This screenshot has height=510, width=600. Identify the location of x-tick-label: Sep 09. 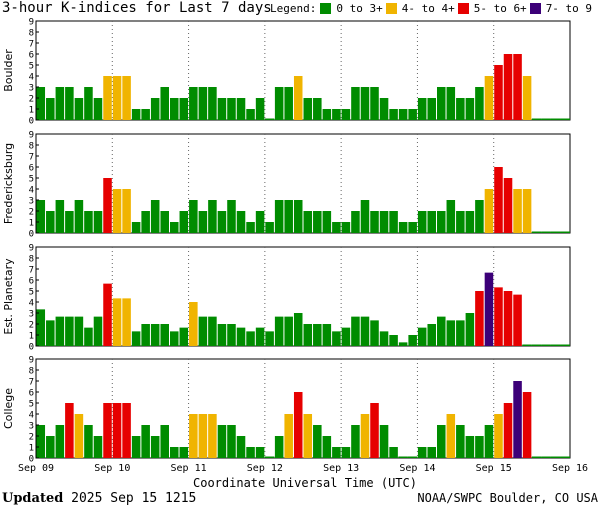
(36, 468).